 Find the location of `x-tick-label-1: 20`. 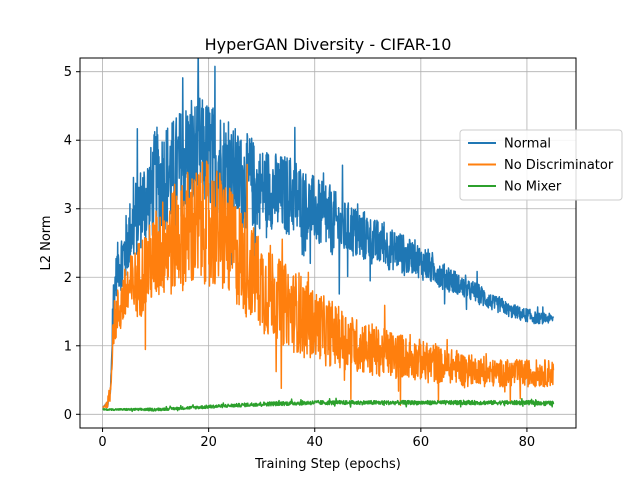

x-tick-label-1: 20 is located at coordinates (208, 442).